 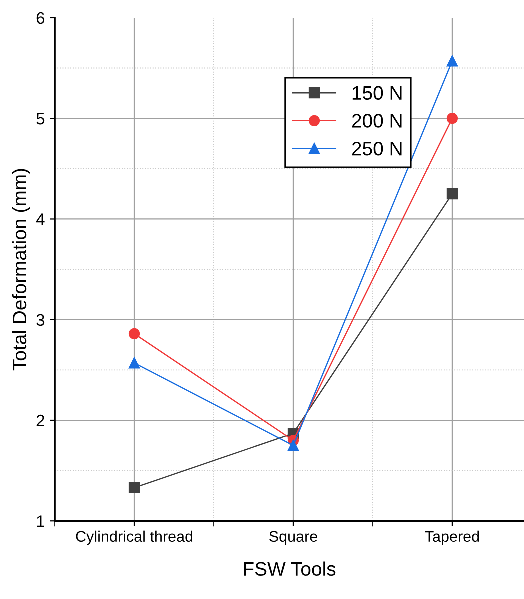 I want to click on y-tick-label: 1, so click(x=40, y=522).